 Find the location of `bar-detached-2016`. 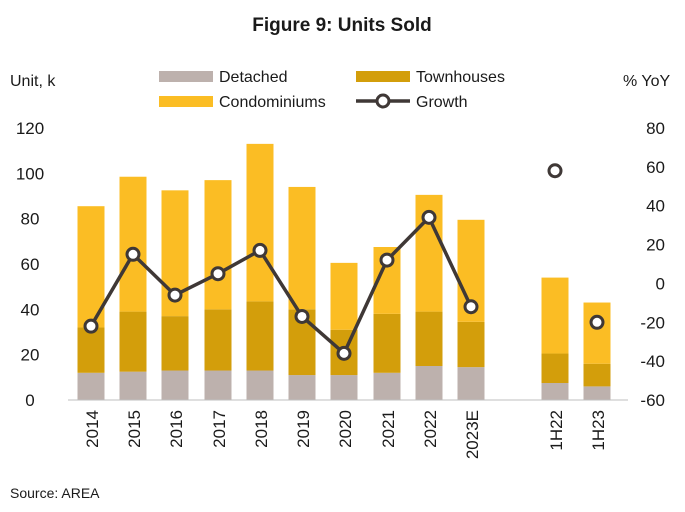

bar-detached-2016 is located at coordinates (175, 385).